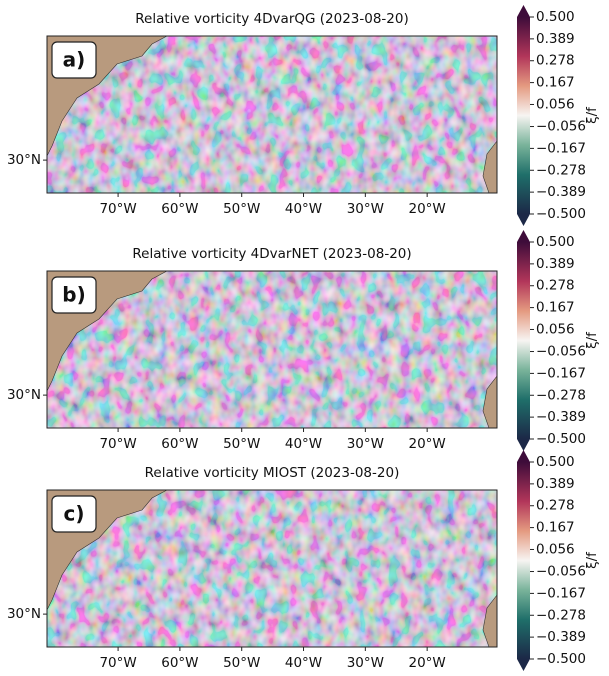 This screenshot has height=676, width=609. What do you see at coordinates (271, 254) in the screenshot?
I see `panel-title: Relative vorticity 4DvarNET (2023-08-20)` at bounding box center [271, 254].